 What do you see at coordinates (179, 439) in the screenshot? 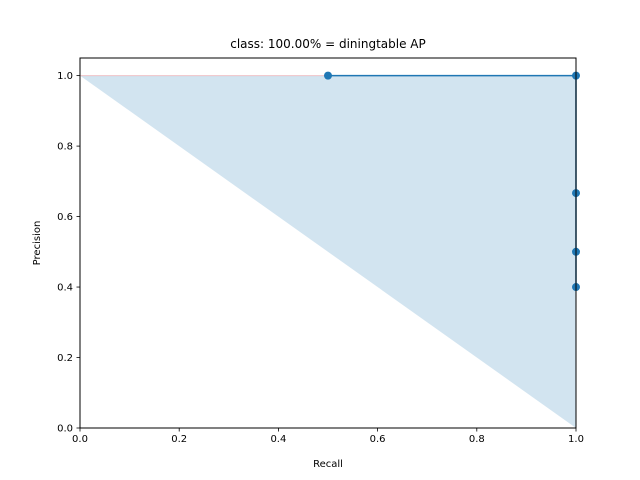
I see `x-tick-label: 0.2` at bounding box center [179, 439].